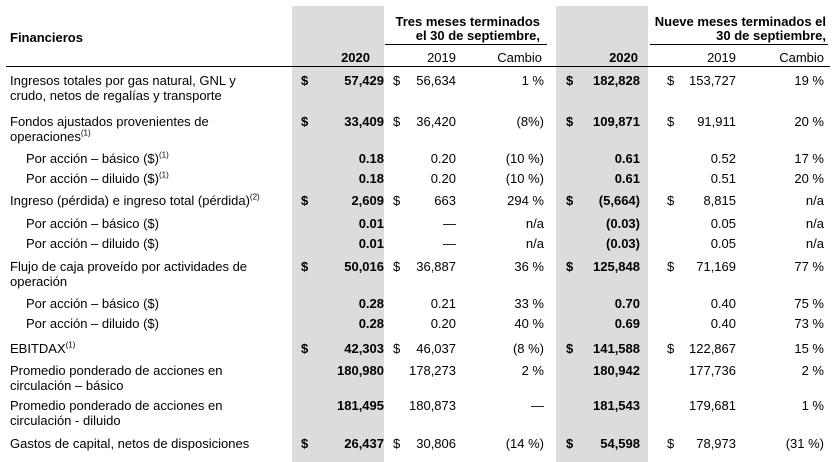  What do you see at coordinates (39, 281) in the screenshot?
I see `row-label-line2: operación` at bounding box center [39, 281].